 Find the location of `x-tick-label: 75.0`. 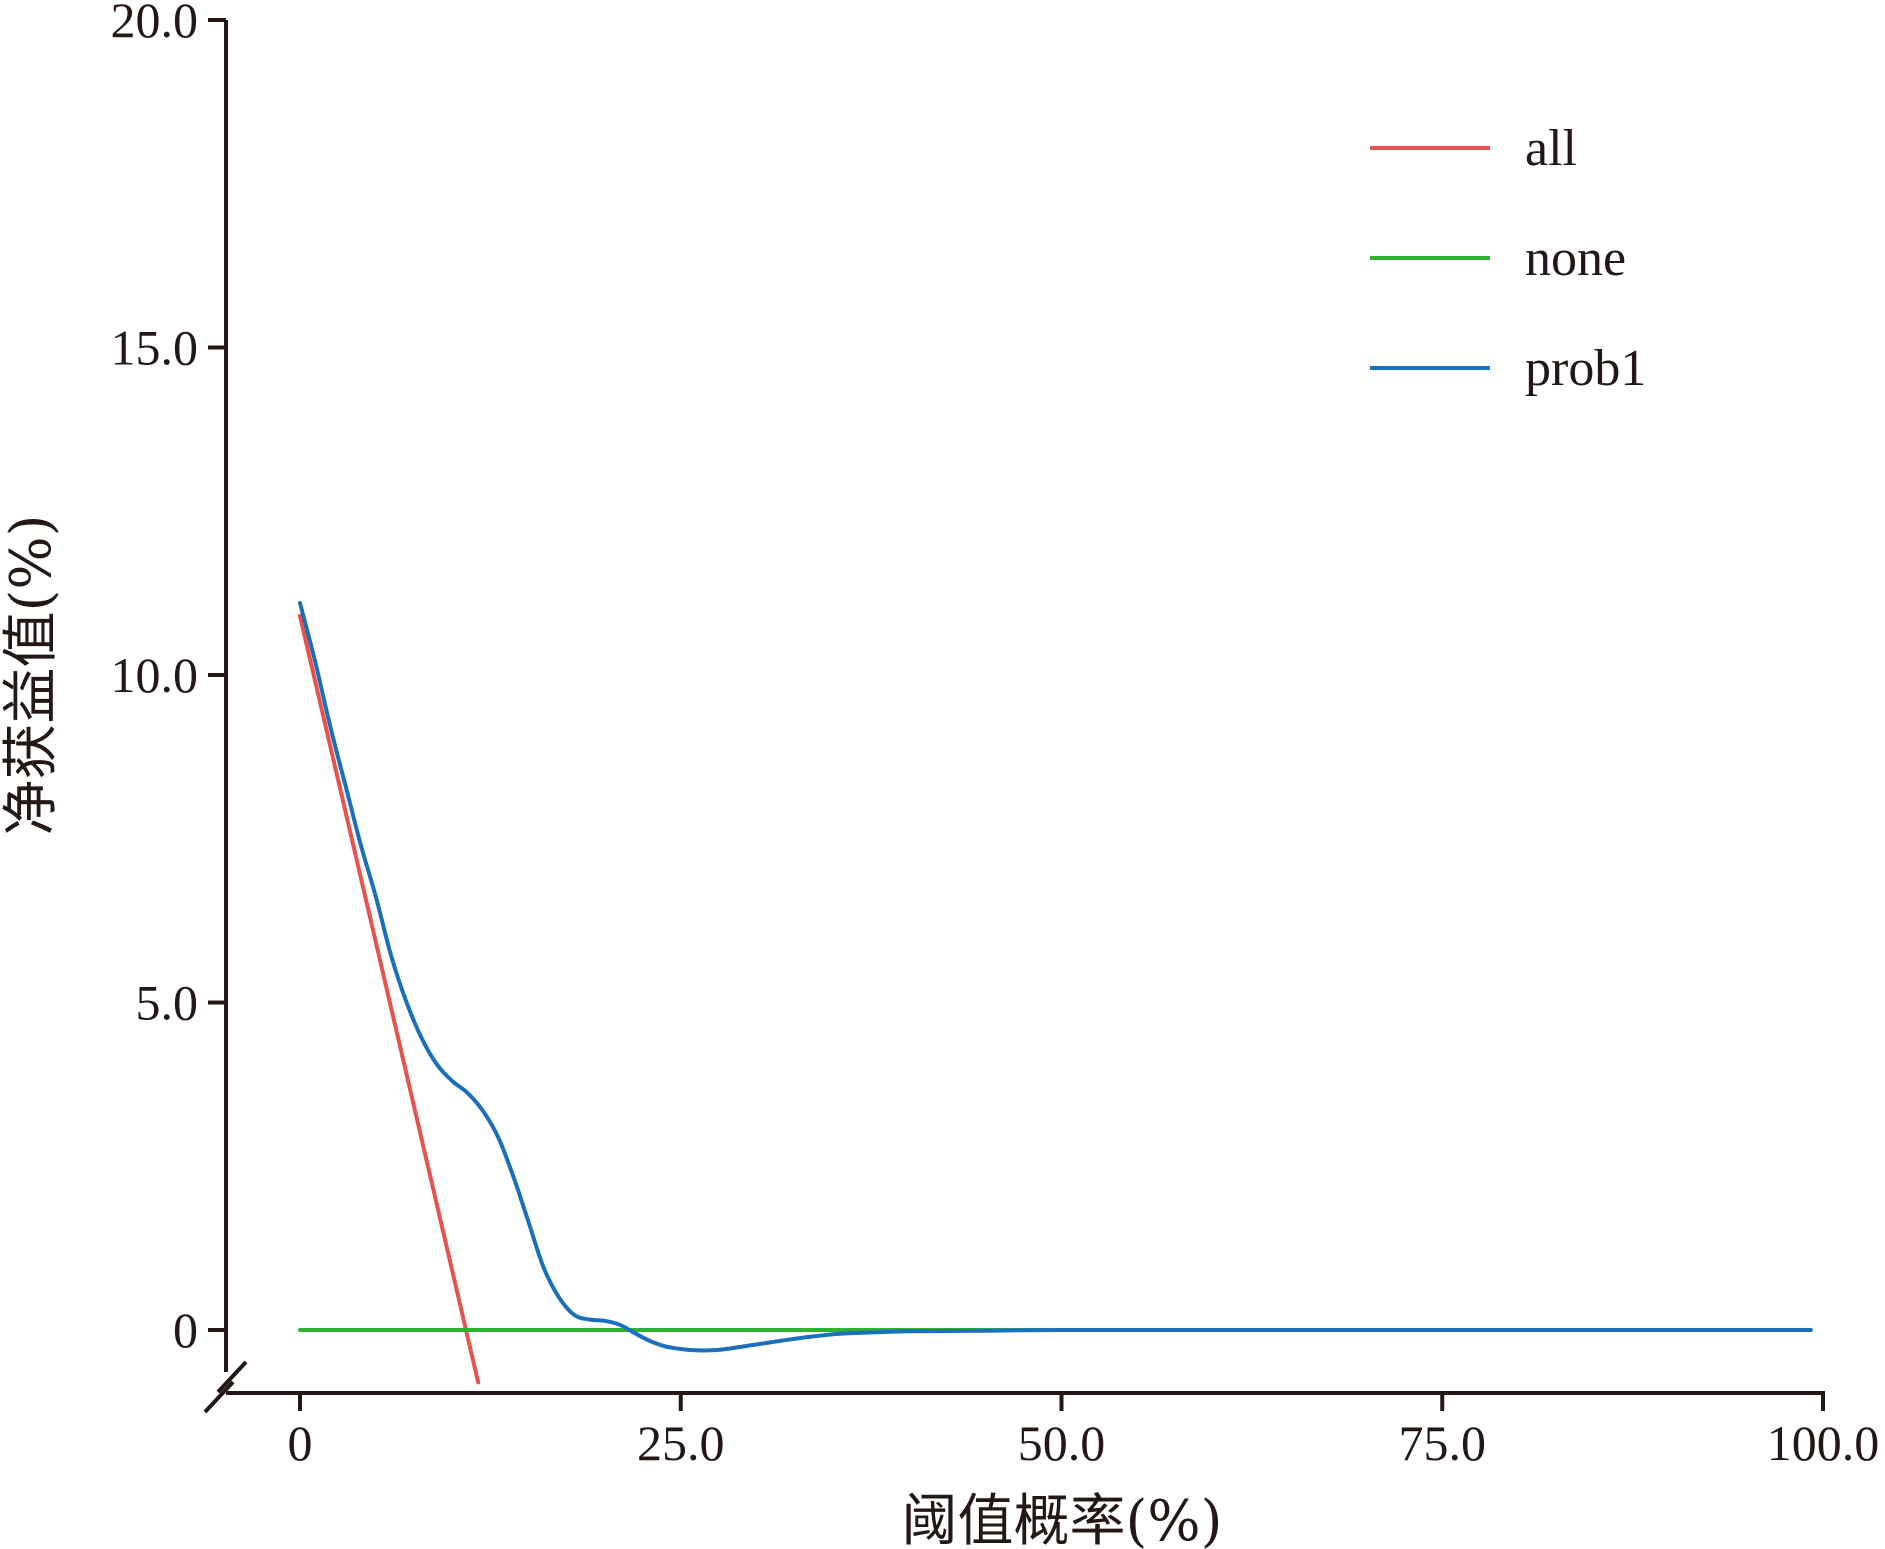

x-tick-label: 75.0 is located at coordinates (1443, 1443).